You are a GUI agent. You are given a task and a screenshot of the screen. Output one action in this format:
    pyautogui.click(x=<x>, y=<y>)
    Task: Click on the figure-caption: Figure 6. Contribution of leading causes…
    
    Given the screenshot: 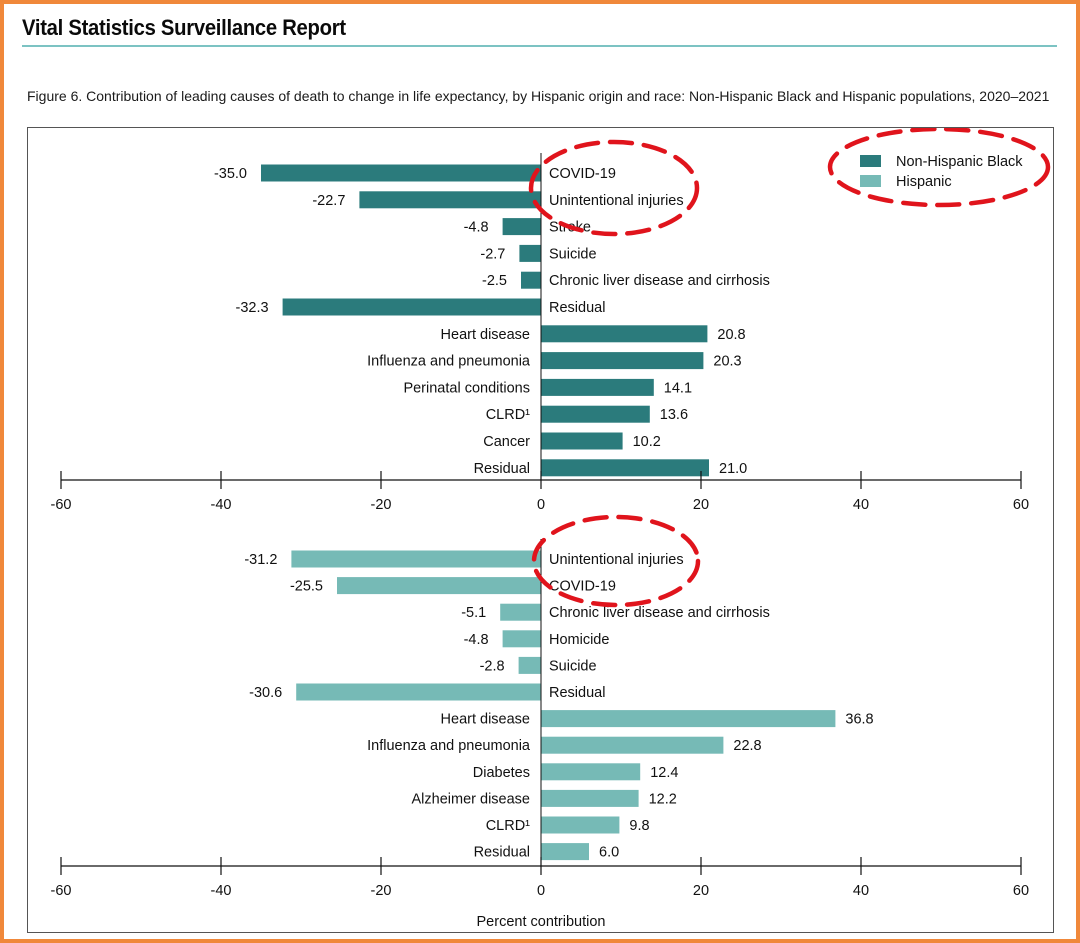 What is the action you would take?
    pyautogui.click(x=538, y=96)
    